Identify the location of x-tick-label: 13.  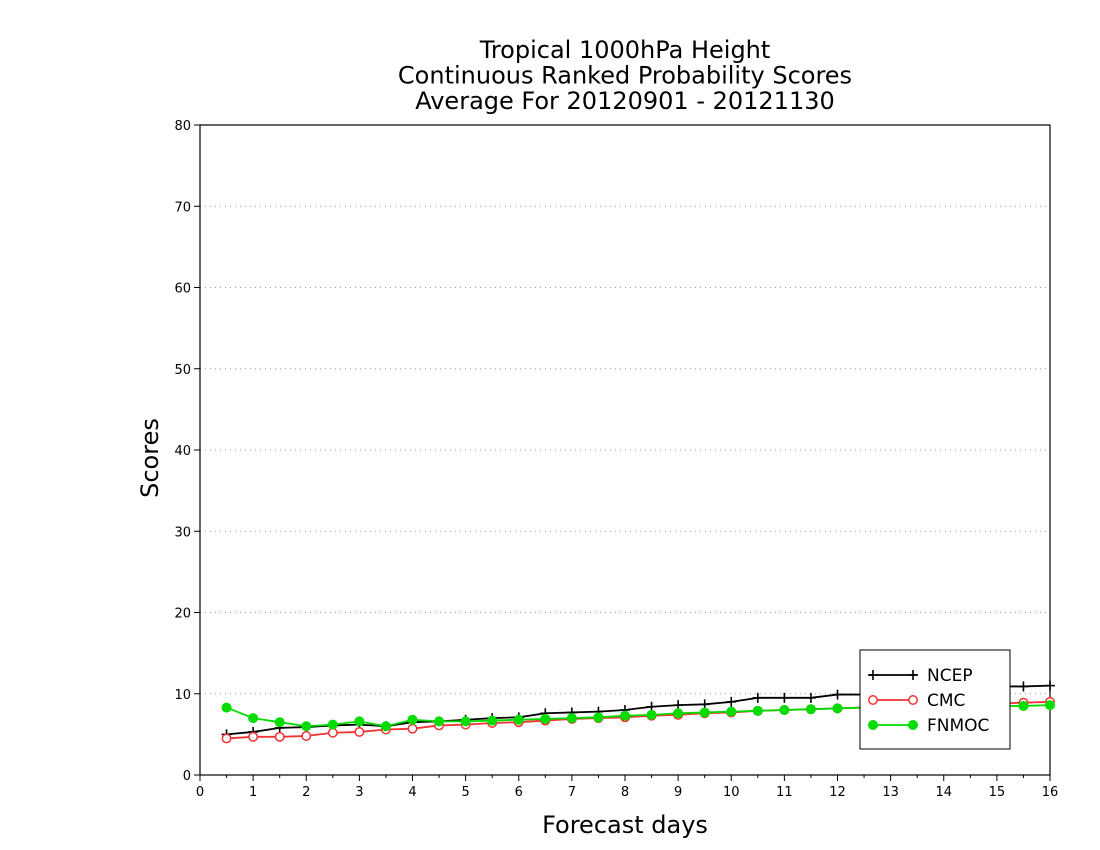
(890, 792).